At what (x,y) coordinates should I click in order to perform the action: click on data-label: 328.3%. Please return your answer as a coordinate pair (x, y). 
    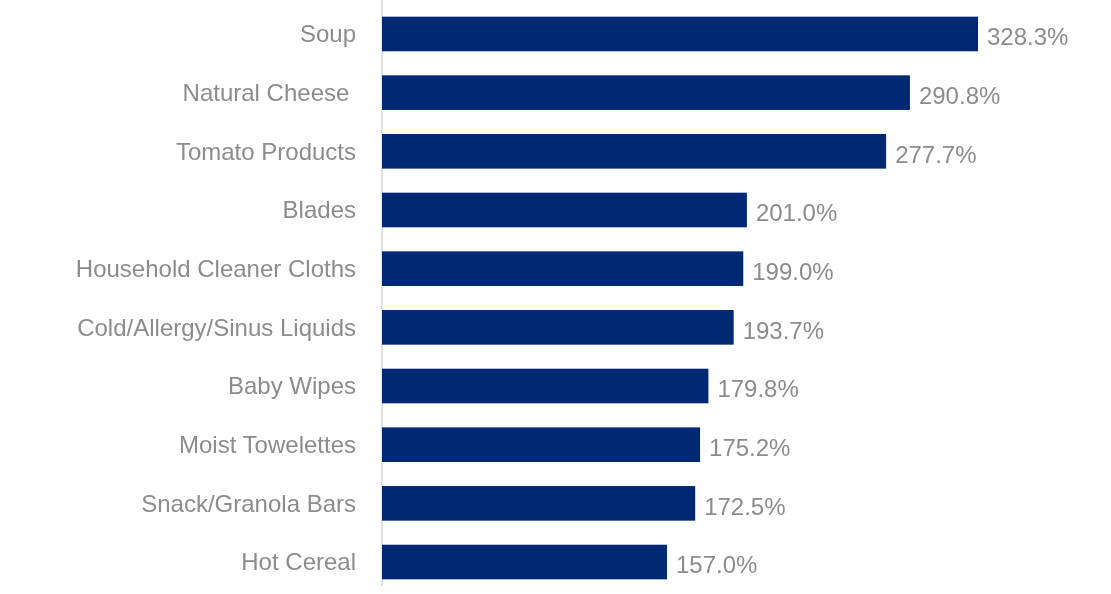
    Looking at the image, I should click on (1028, 37).